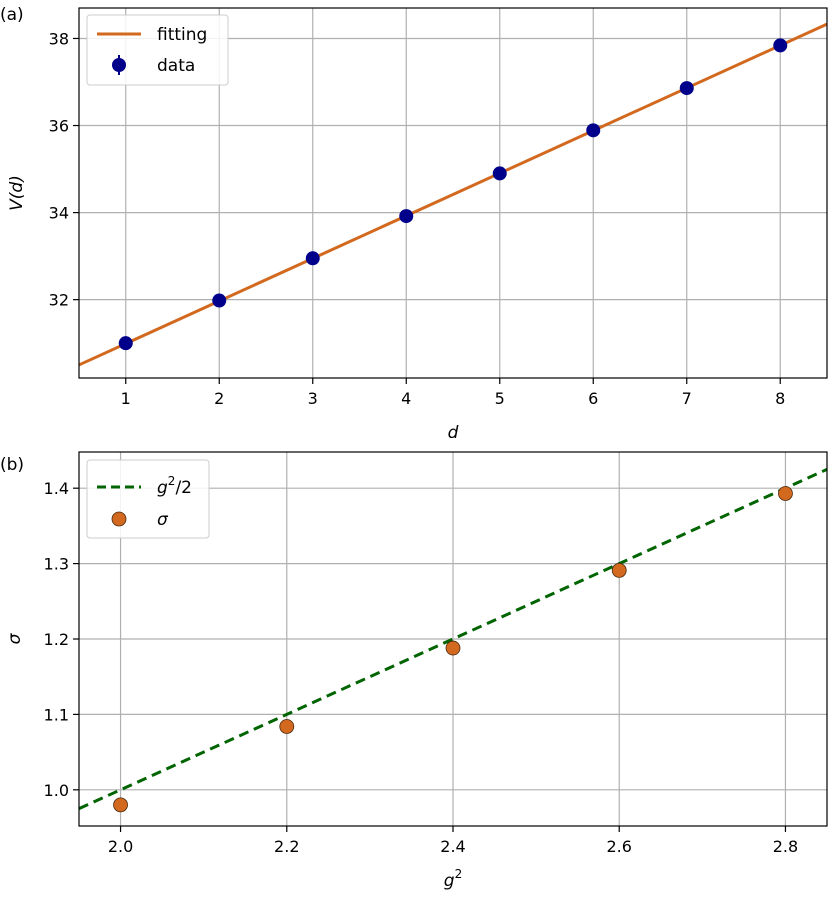 Image resolution: width=830 pixels, height=906 pixels. Describe the element at coordinates (56, 790) in the screenshot. I see `panel-b-y-tick-label: 1.0` at that location.